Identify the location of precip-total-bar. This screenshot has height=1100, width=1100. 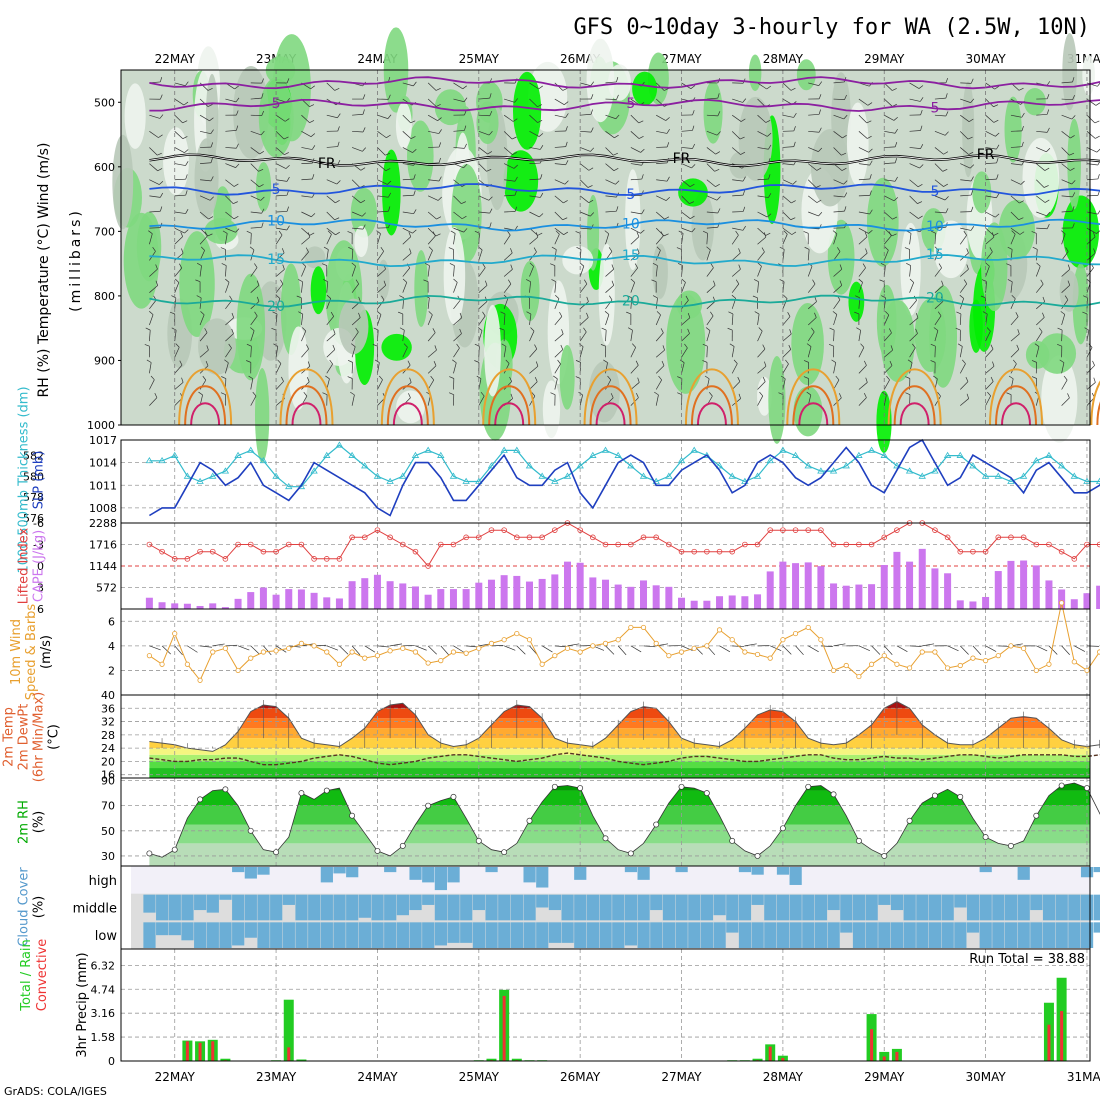
(491, 1059).